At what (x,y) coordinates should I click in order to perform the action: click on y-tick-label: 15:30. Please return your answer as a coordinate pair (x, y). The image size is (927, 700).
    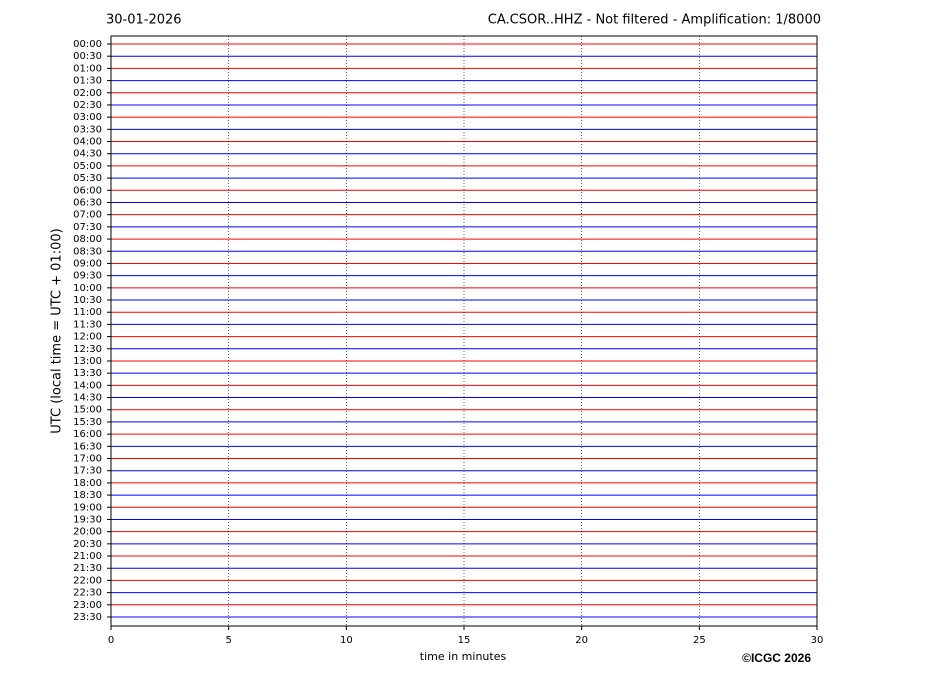
    Looking at the image, I should click on (87, 422).